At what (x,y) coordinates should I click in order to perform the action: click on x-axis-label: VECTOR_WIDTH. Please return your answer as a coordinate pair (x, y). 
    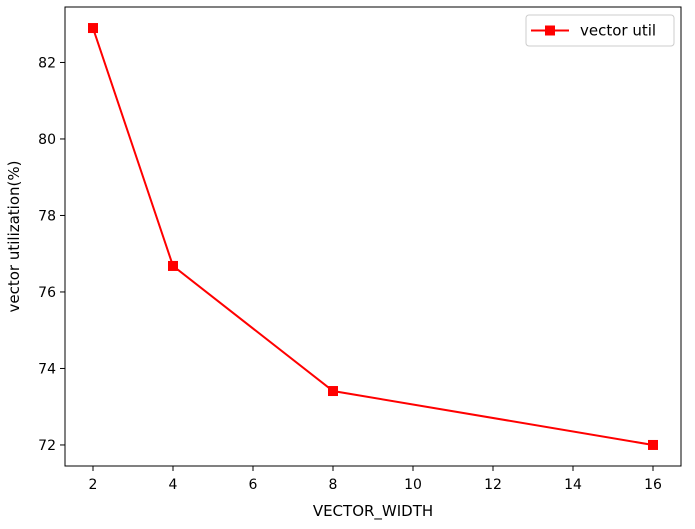
    Looking at the image, I should click on (373, 511).